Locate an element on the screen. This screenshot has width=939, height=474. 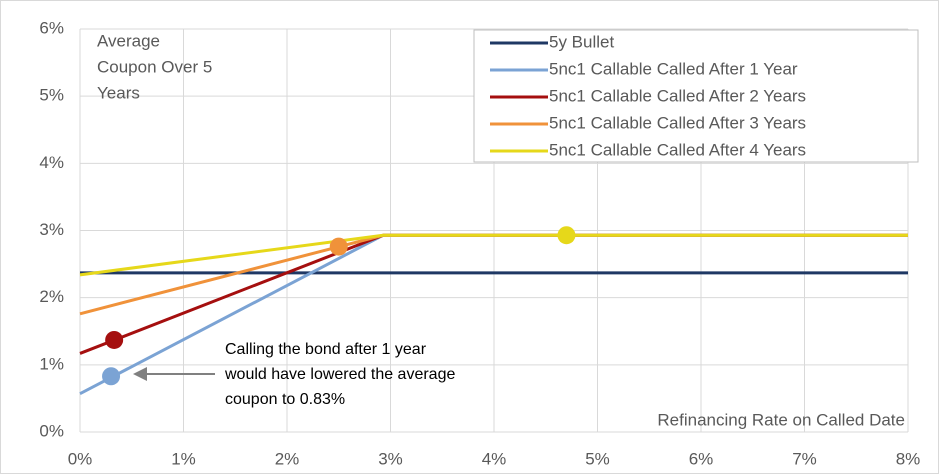
y-tick-label: 4% is located at coordinates (51, 162).